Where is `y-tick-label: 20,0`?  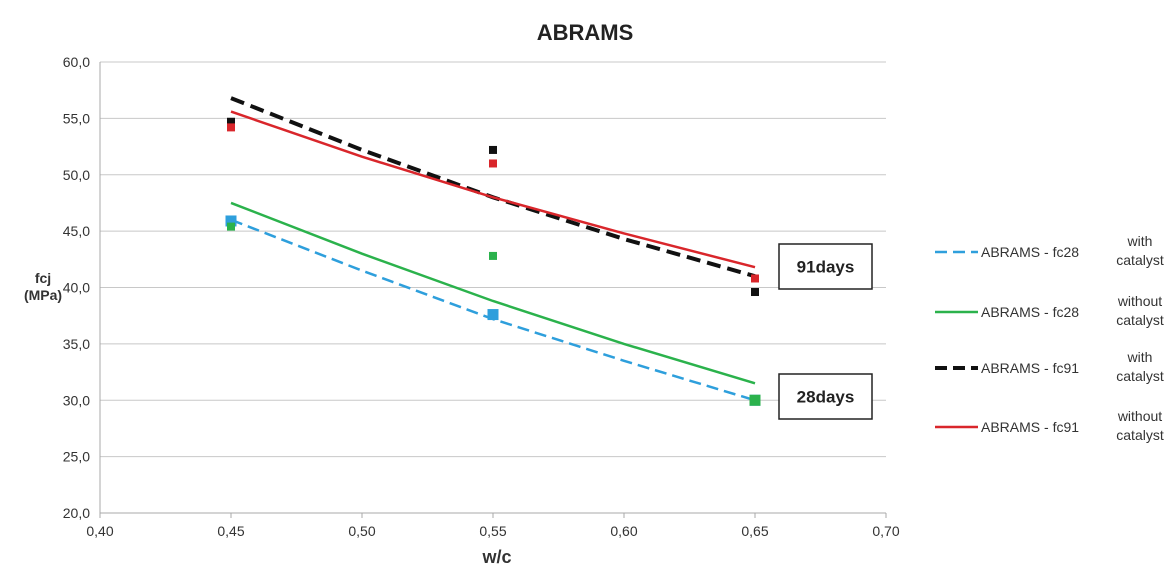 y-tick-label: 20,0 is located at coordinates (76, 513).